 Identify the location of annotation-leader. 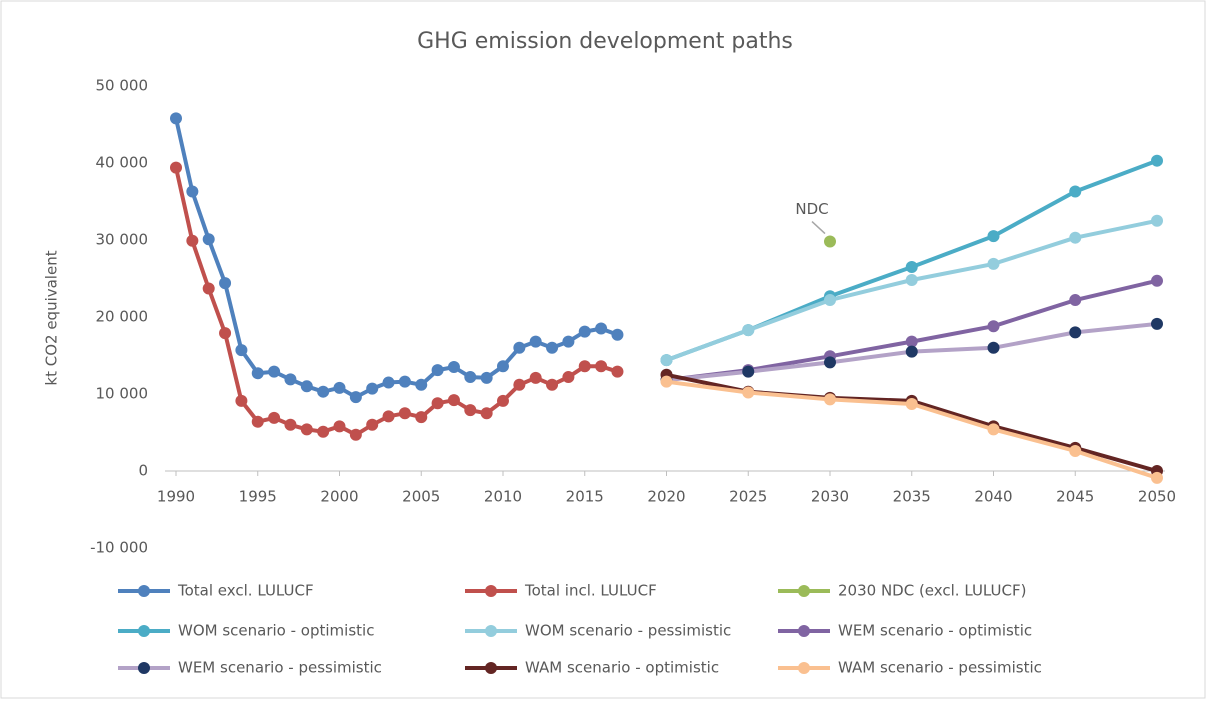
(818, 227).